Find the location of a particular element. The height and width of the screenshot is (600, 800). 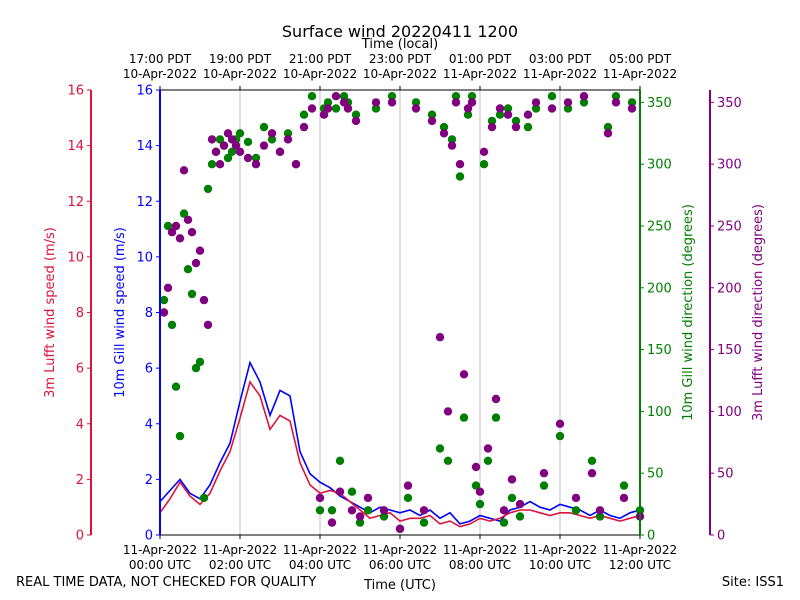

luft_speed-tick-label: 4 is located at coordinates (80, 424).